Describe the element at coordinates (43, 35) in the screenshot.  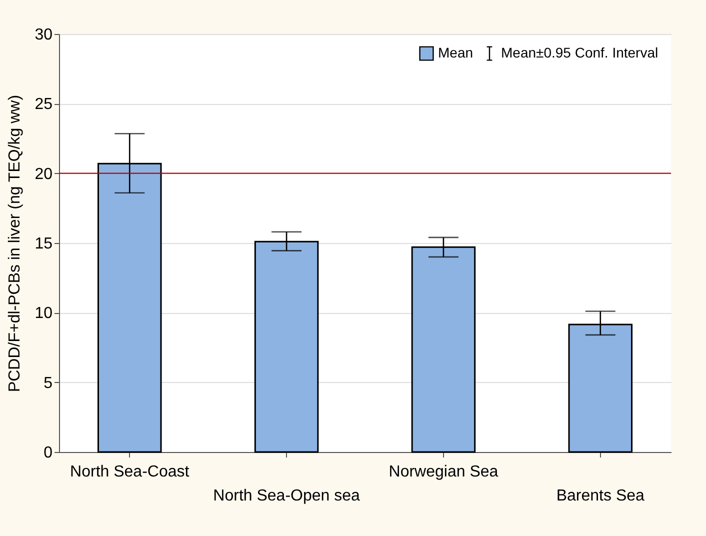
I see `y-tick-label: 30` at that location.